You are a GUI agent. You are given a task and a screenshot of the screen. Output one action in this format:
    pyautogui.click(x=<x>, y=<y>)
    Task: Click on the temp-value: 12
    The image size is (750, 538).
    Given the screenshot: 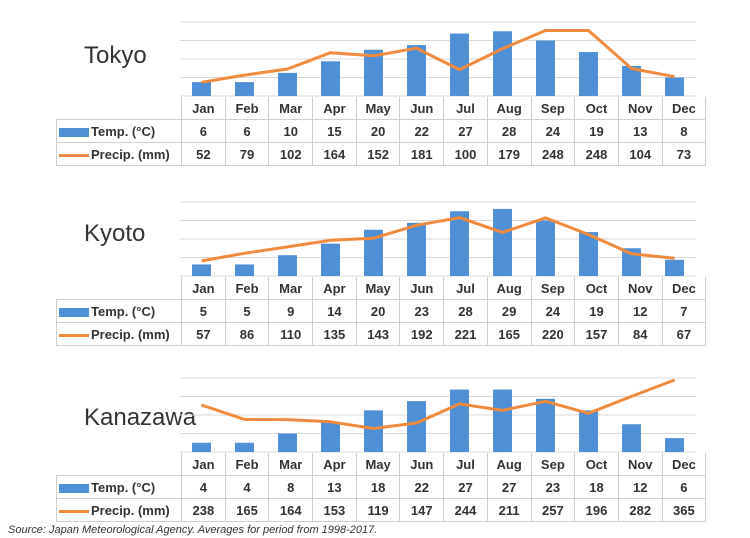 What is the action you would take?
    pyautogui.click(x=640, y=311)
    